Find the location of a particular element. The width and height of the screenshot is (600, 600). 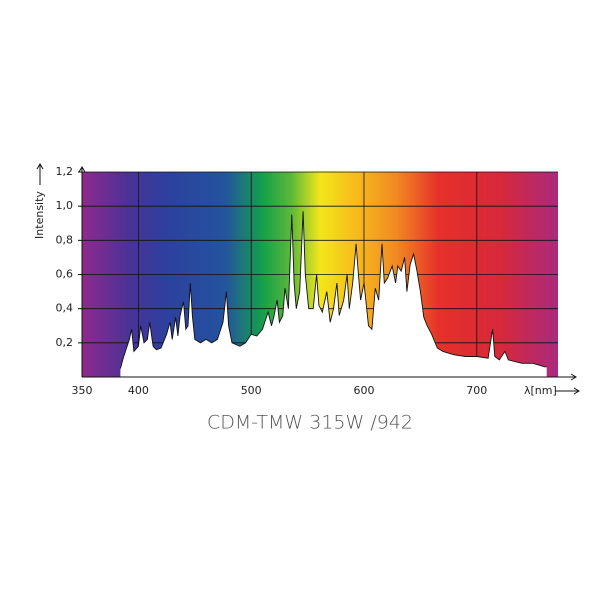

x-axis-arrowhead is located at coordinates (573, 377).